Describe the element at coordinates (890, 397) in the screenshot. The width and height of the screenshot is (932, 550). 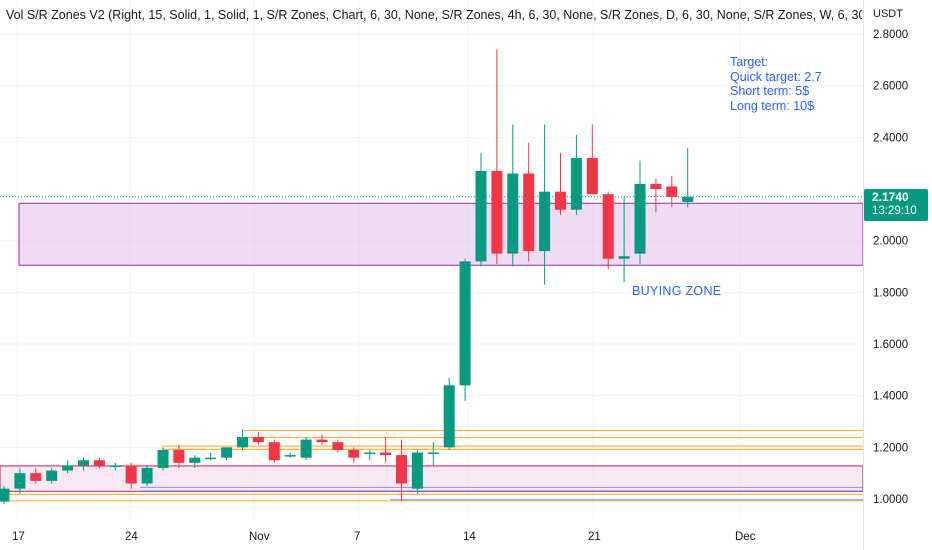
I see `price-tick-label: 1.4000` at that location.